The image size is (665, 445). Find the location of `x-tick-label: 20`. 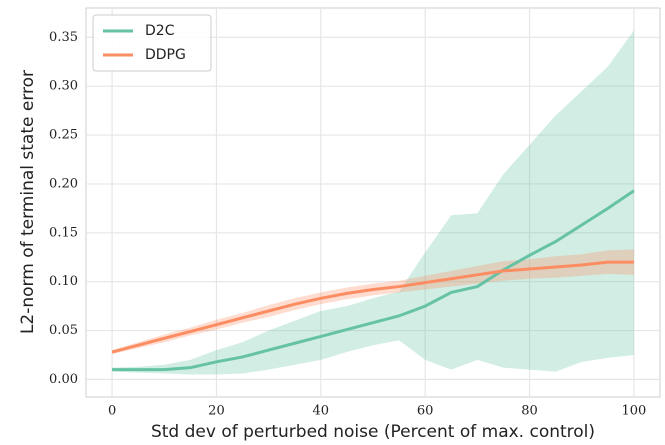

x-tick-label: 20 is located at coordinates (216, 411).